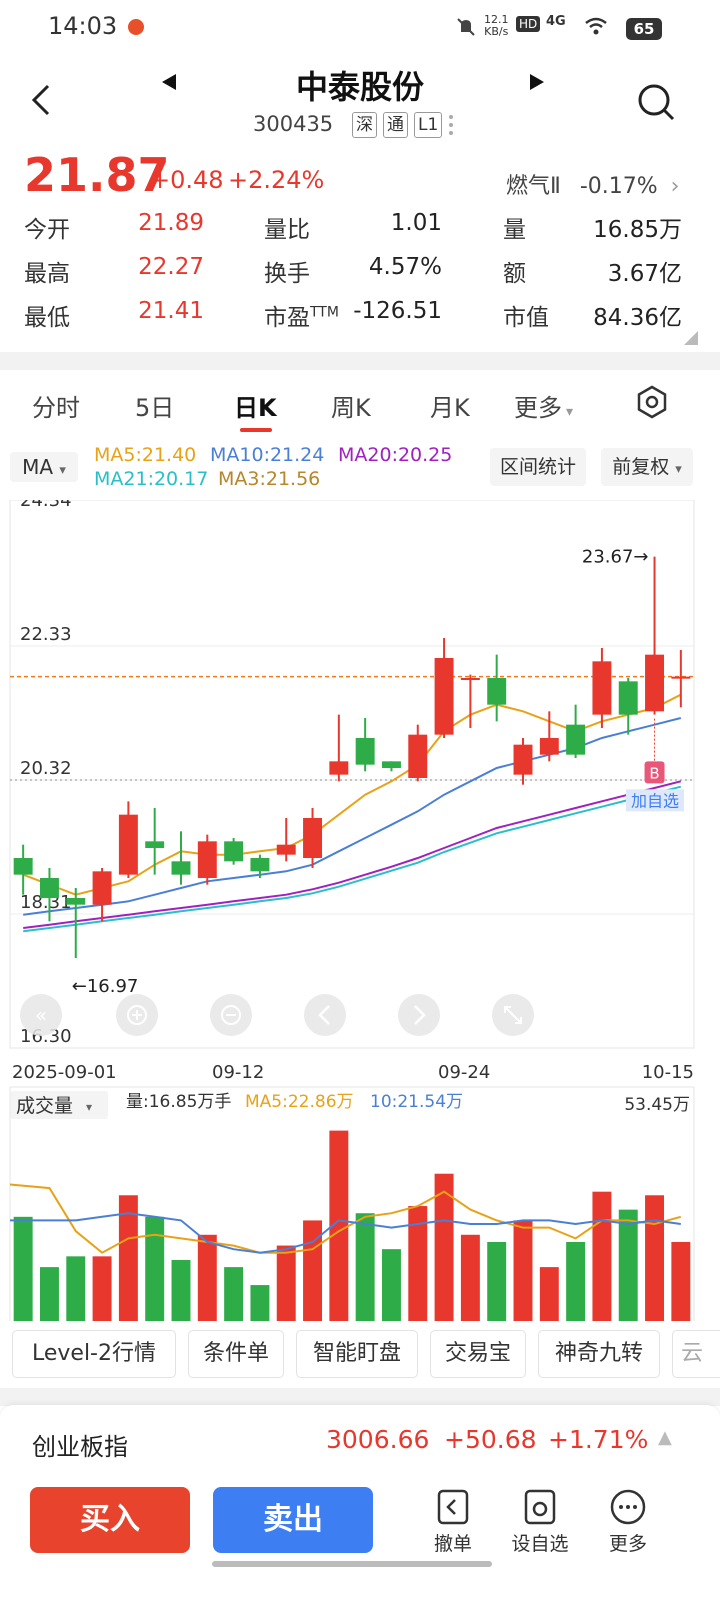  What do you see at coordinates (325, 1015) in the screenshot?
I see `scroll-left-button` at bounding box center [325, 1015].